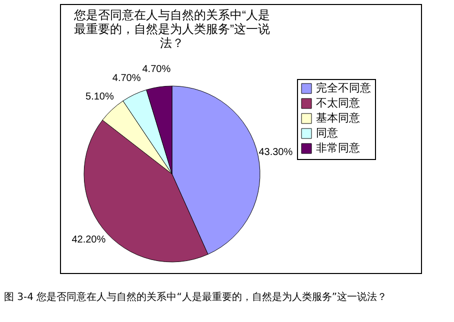 Image resolution: width=454 pixels, height=322 pixels. I want to click on caption: 图 3-4 您是否同意在人与自然的关系中“人是最重要的，自然是为人类服务”这一说法？, so click(196, 297).